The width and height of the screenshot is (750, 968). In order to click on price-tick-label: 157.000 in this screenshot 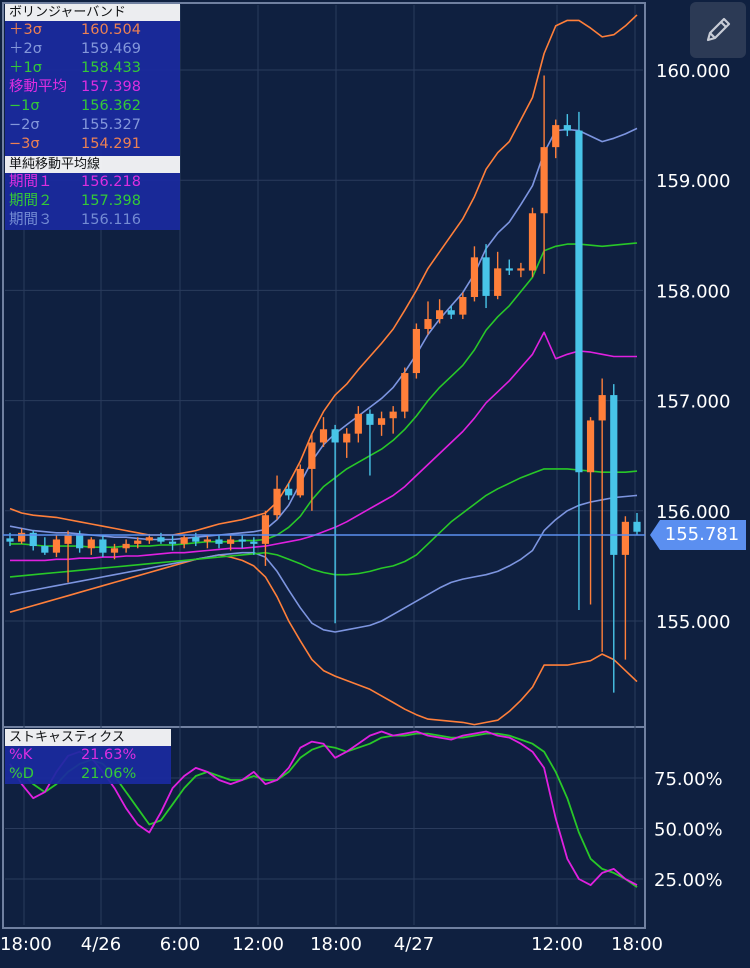, I will do `click(693, 402)`.